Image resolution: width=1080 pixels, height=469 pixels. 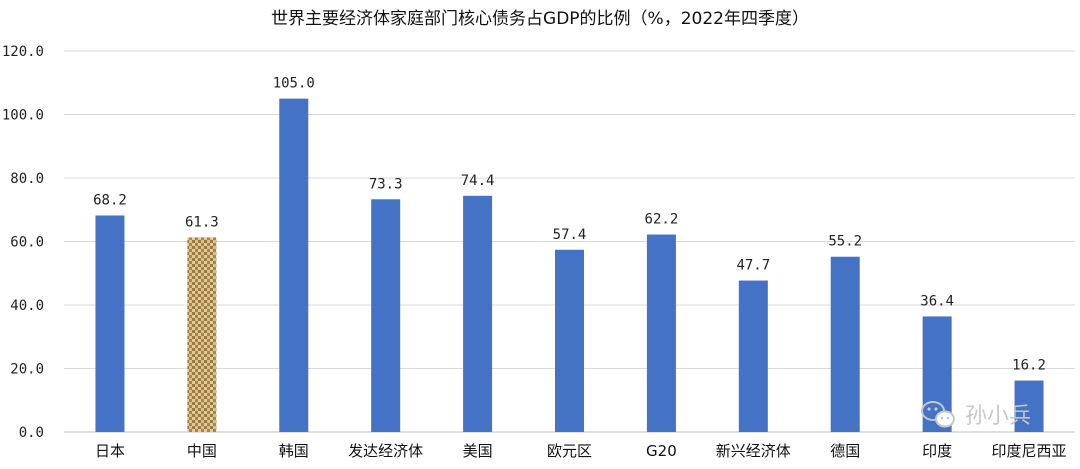 I want to click on data-label: 57.4, so click(x=570, y=235).